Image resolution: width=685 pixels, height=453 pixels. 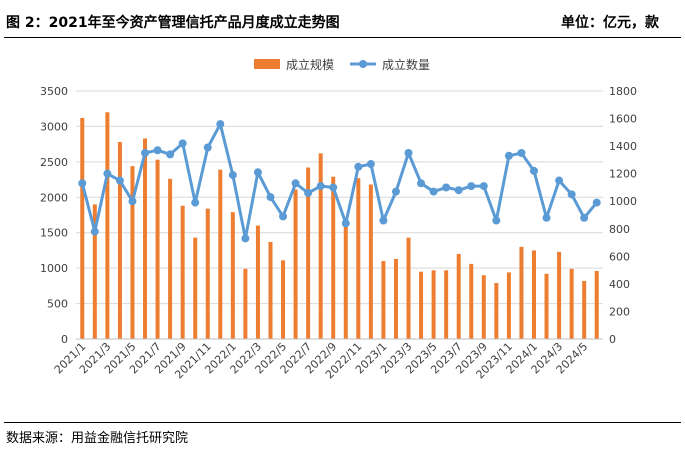 I want to click on line-point-2023/7, so click(x=458, y=190).